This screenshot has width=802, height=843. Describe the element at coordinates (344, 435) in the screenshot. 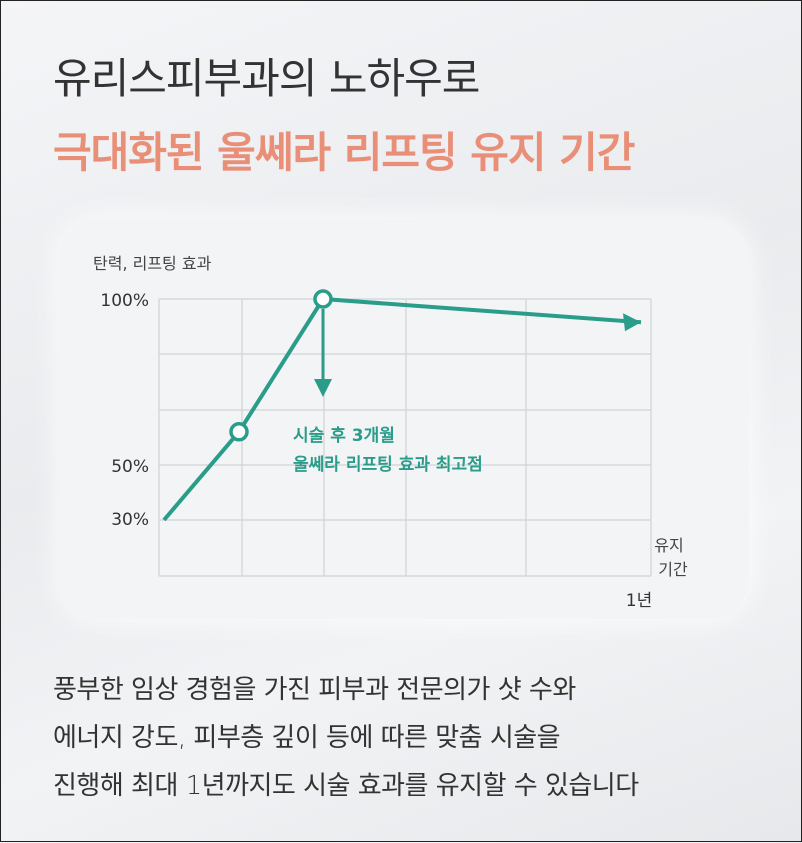

I see `annotation-line-1: 시술 후 3개월` at that location.